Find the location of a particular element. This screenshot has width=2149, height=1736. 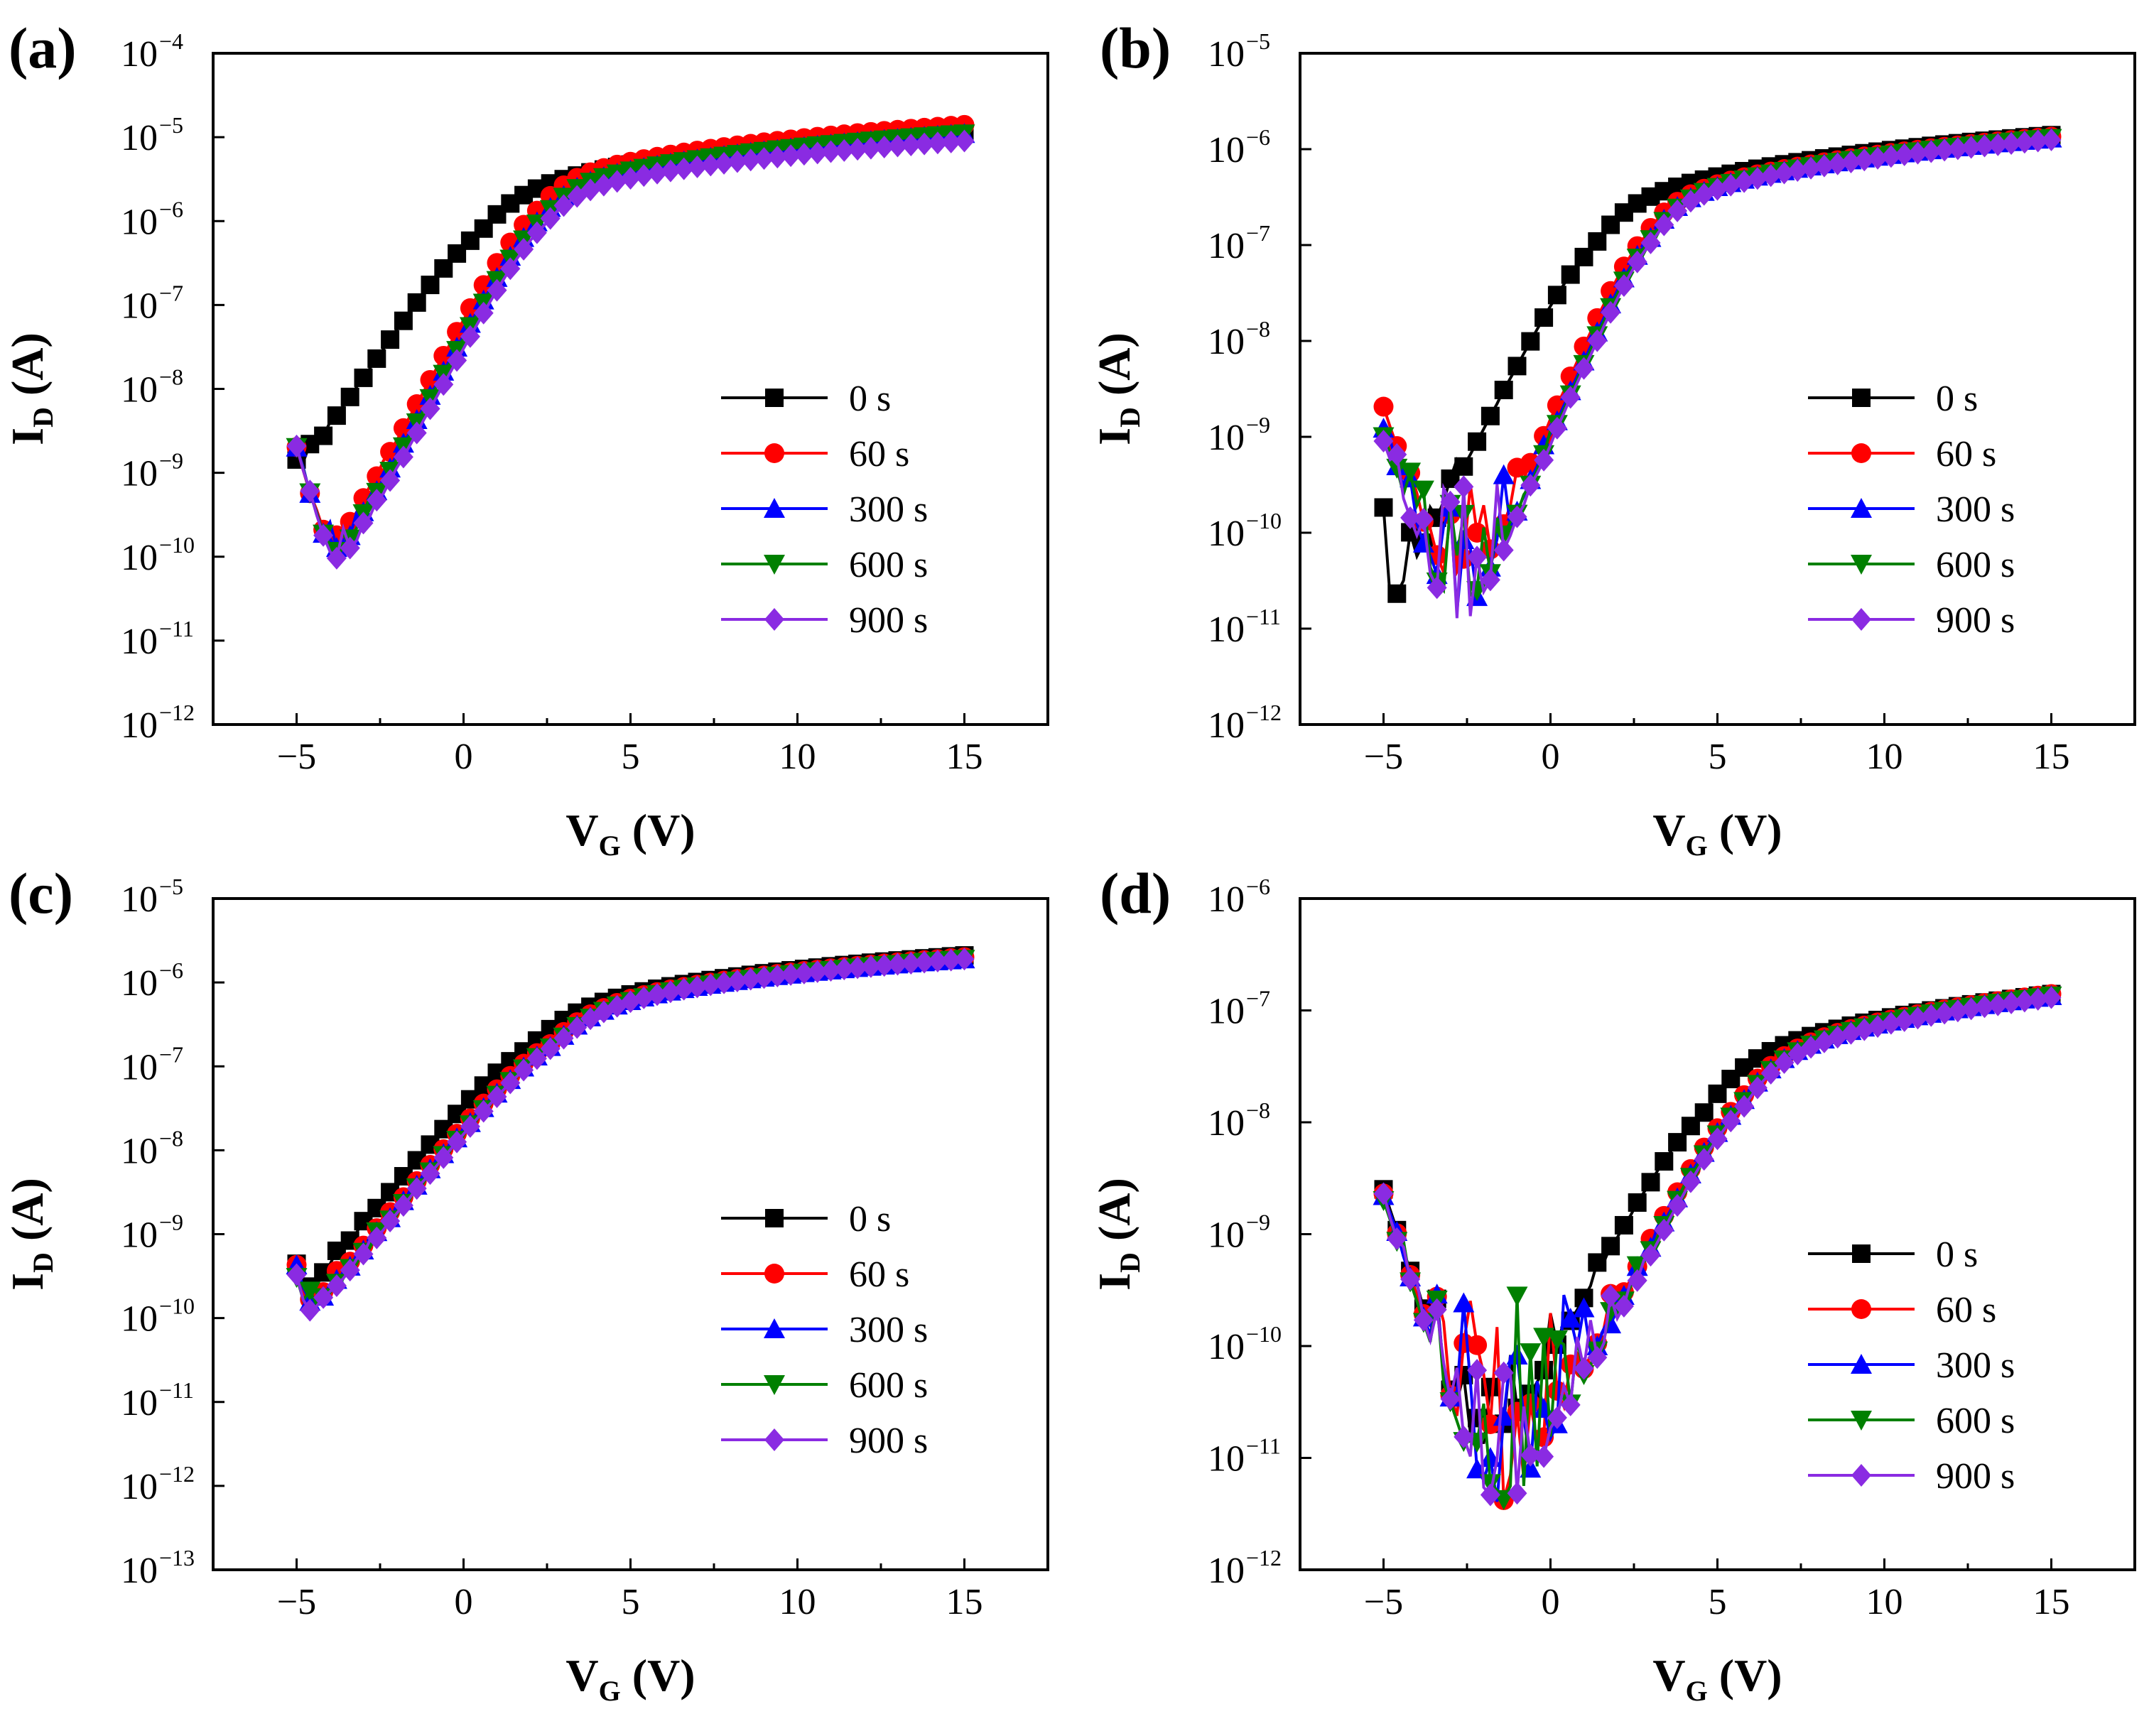

y-tick-exponent: −8 is located at coordinates (1258, 329).